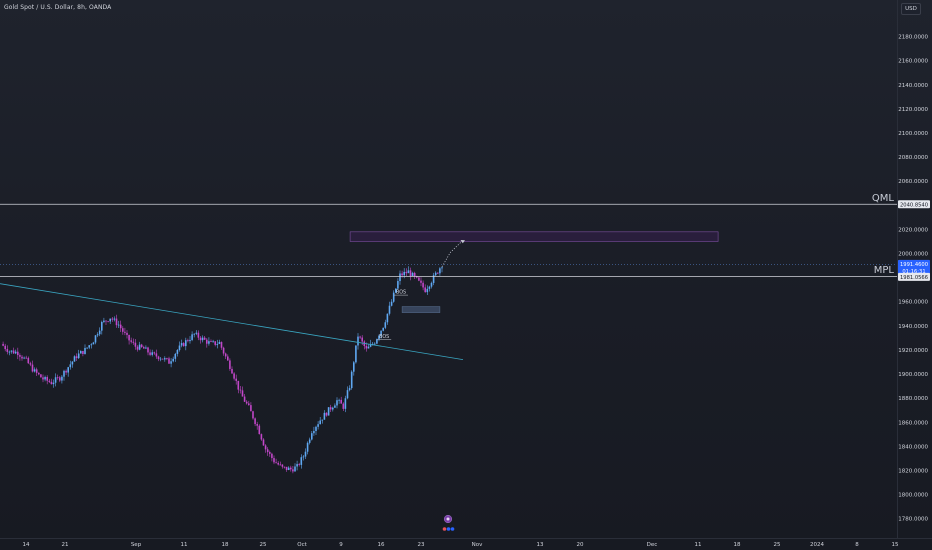 Image resolution: width=932 pixels, height=550 pixels. Describe the element at coordinates (534, 236) in the screenshot. I see `supply-zone-rect` at that location.